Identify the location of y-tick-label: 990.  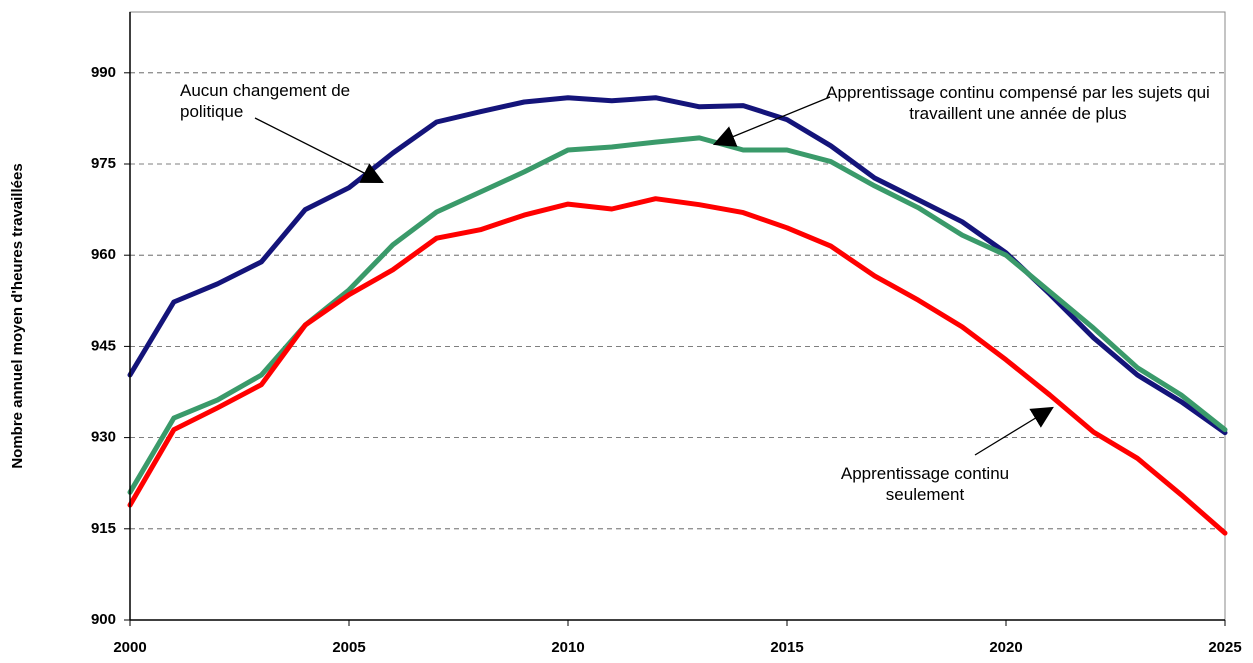
(103, 72).